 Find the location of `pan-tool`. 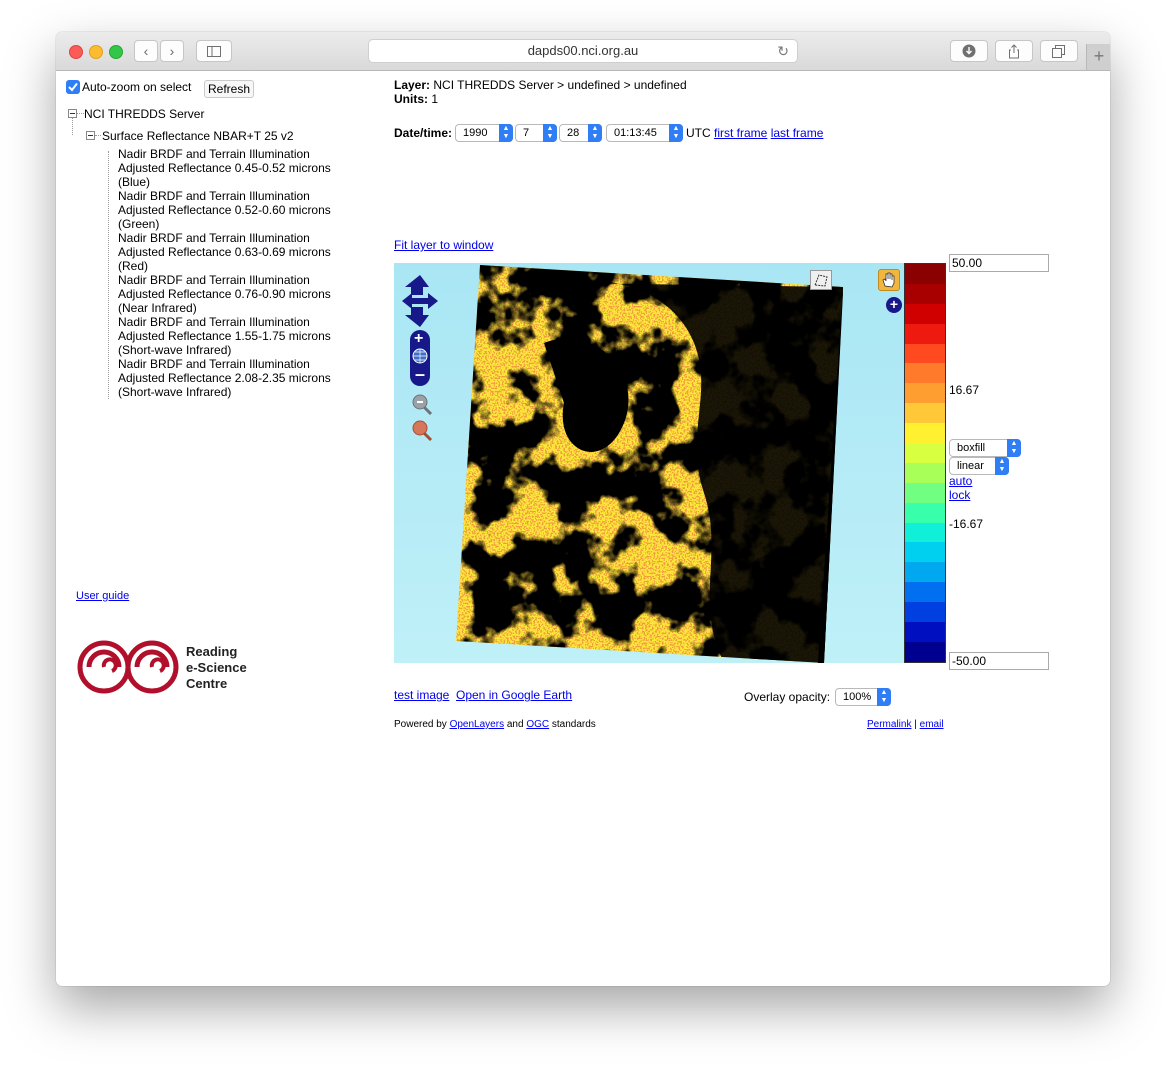

pan-tool is located at coordinates (889, 280).